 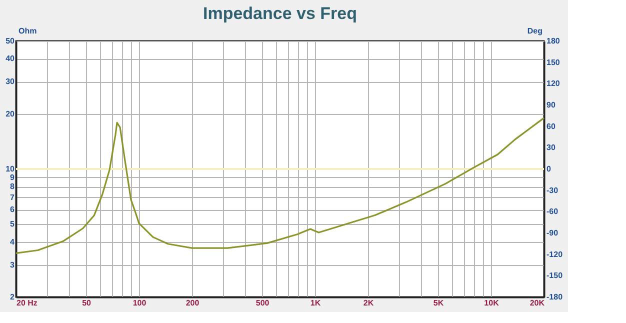 What do you see at coordinates (27, 303) in the screenshot?
I see `x-tick-label: 20 Hz` at bounding box center [27, 303].